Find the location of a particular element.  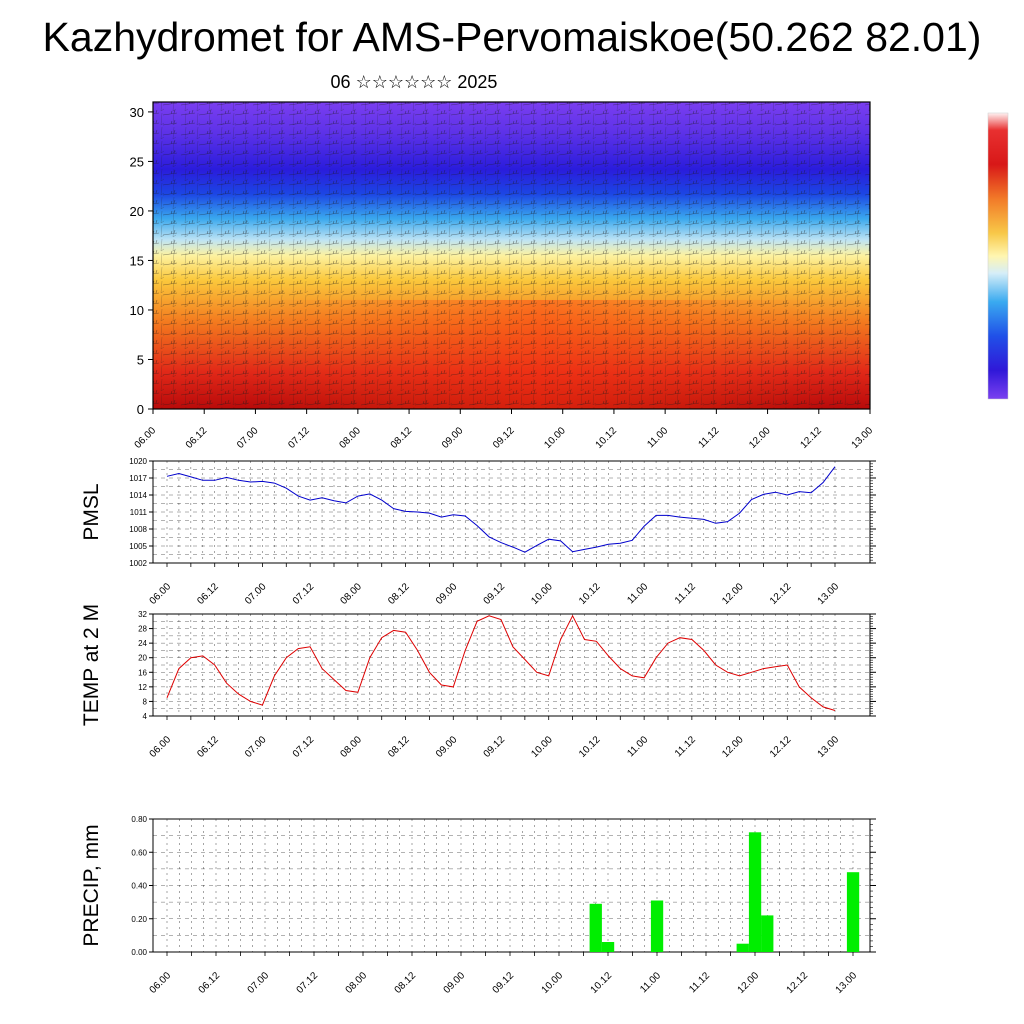

y-tick-label: 25 is located at coordinates (137, 161).